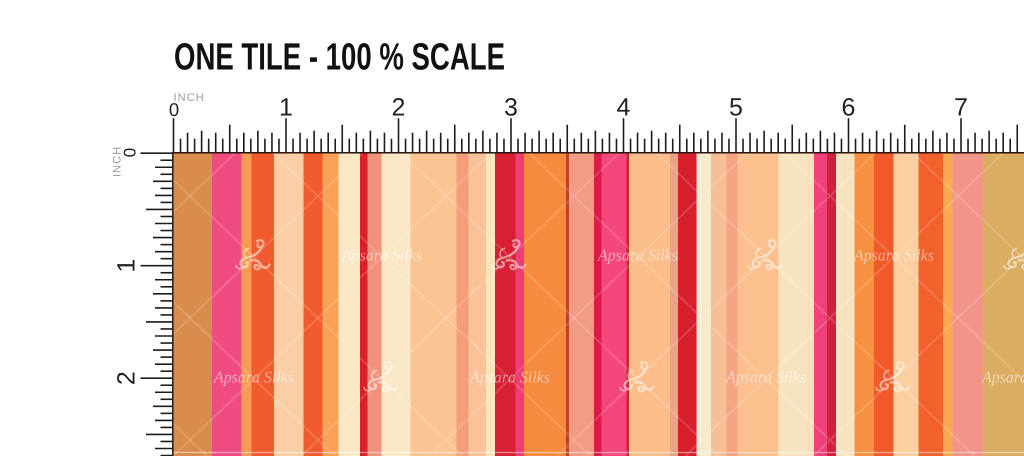 The width and height of the screenshot is (1024, 456). What do you see at coordinates (736, 108) in the screenshot?
I see `svg-text: 5` at bounding box center [736, 108].